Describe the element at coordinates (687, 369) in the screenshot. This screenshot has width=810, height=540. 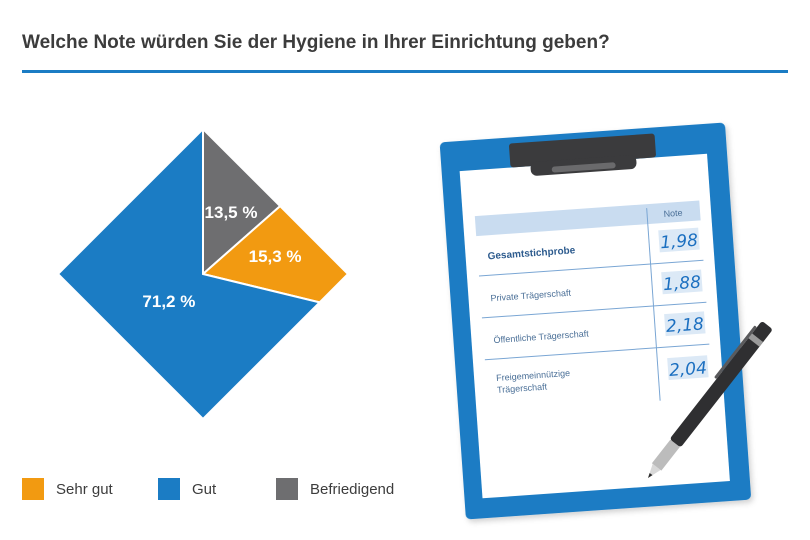
I see `table-value-frei: 2,04` at that location.